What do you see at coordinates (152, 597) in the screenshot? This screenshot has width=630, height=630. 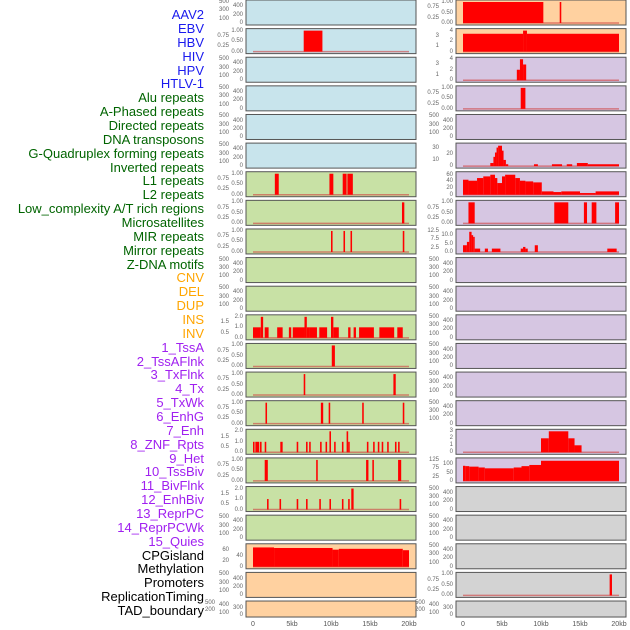 I see `track-label: ReplicationTiming` at bounding box center [152, 597].